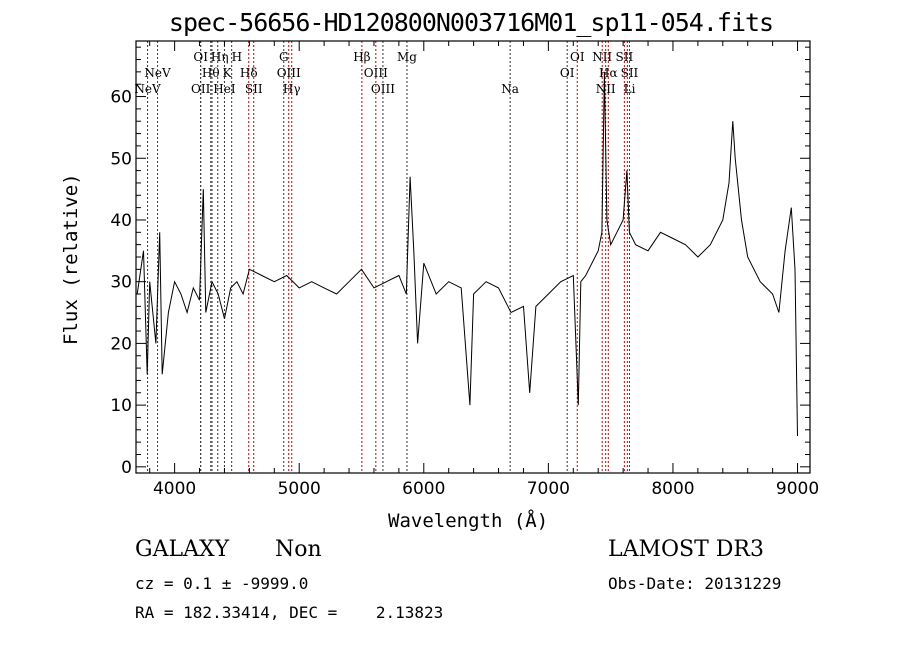 This screenshot has height=649, width=900. I want to click on spectral-line-label: Hδ, so click(249, 73).